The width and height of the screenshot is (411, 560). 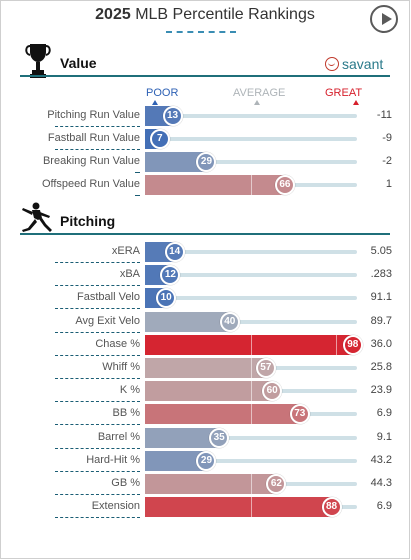 What do you see at coordinates (387, 138) in the screenshot?
I see `metric-value: -9` at bounding box center [387, 138].